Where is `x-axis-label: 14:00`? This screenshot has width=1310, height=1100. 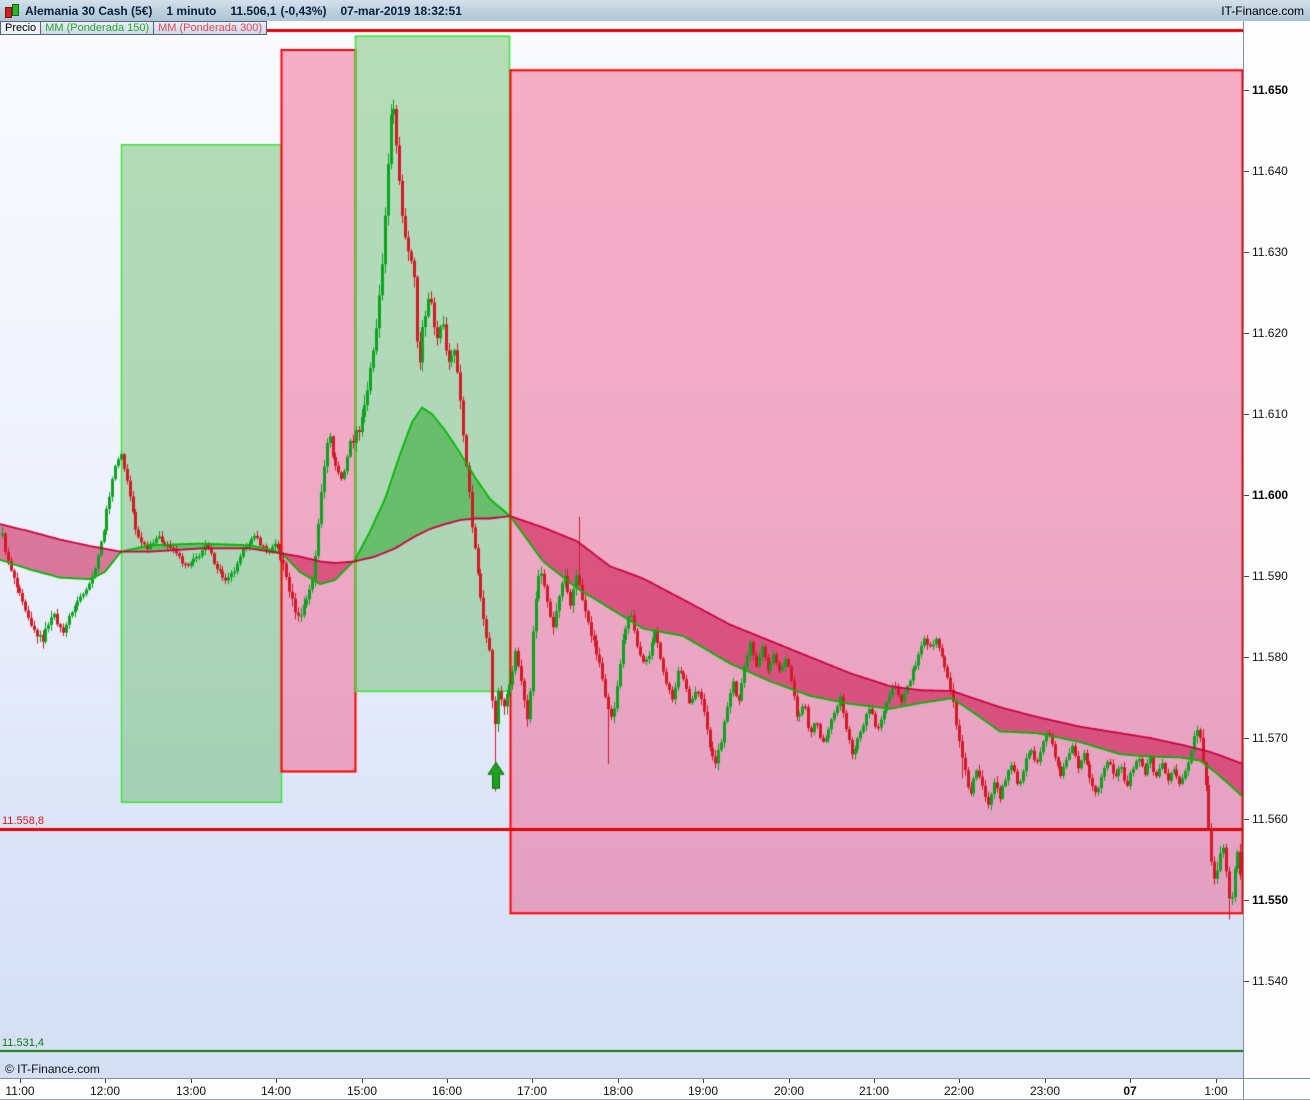 x-axis-label: 14:00 is located at coordinates (276, 1091).